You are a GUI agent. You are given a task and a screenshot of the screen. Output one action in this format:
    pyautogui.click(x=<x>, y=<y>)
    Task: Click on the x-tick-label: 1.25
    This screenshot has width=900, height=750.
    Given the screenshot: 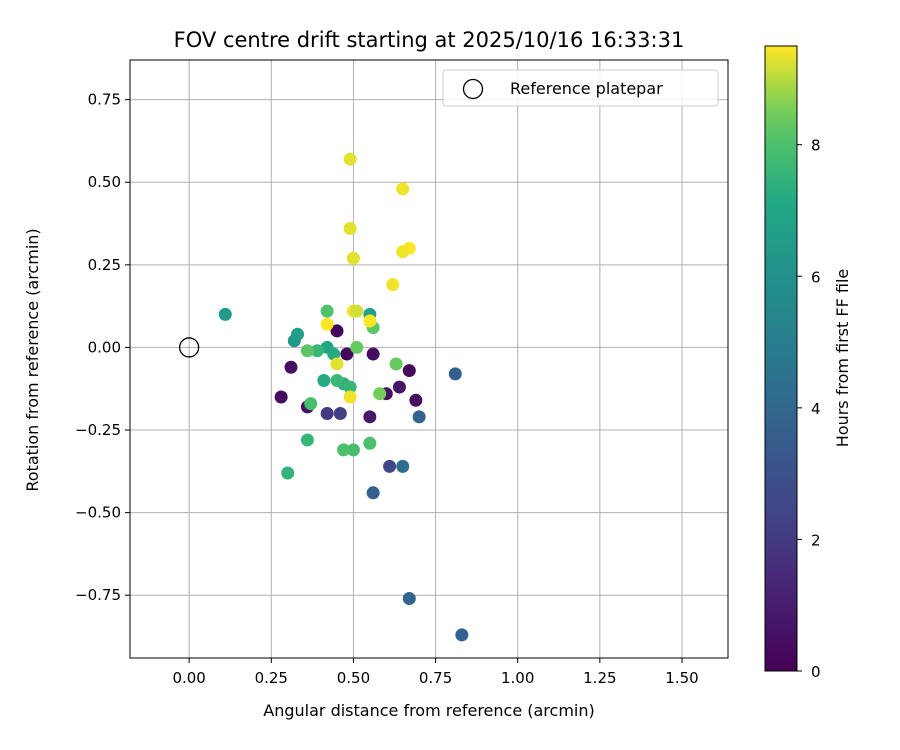 What is the action you would take?
    pyautogui.click(x=599, y=678)
    